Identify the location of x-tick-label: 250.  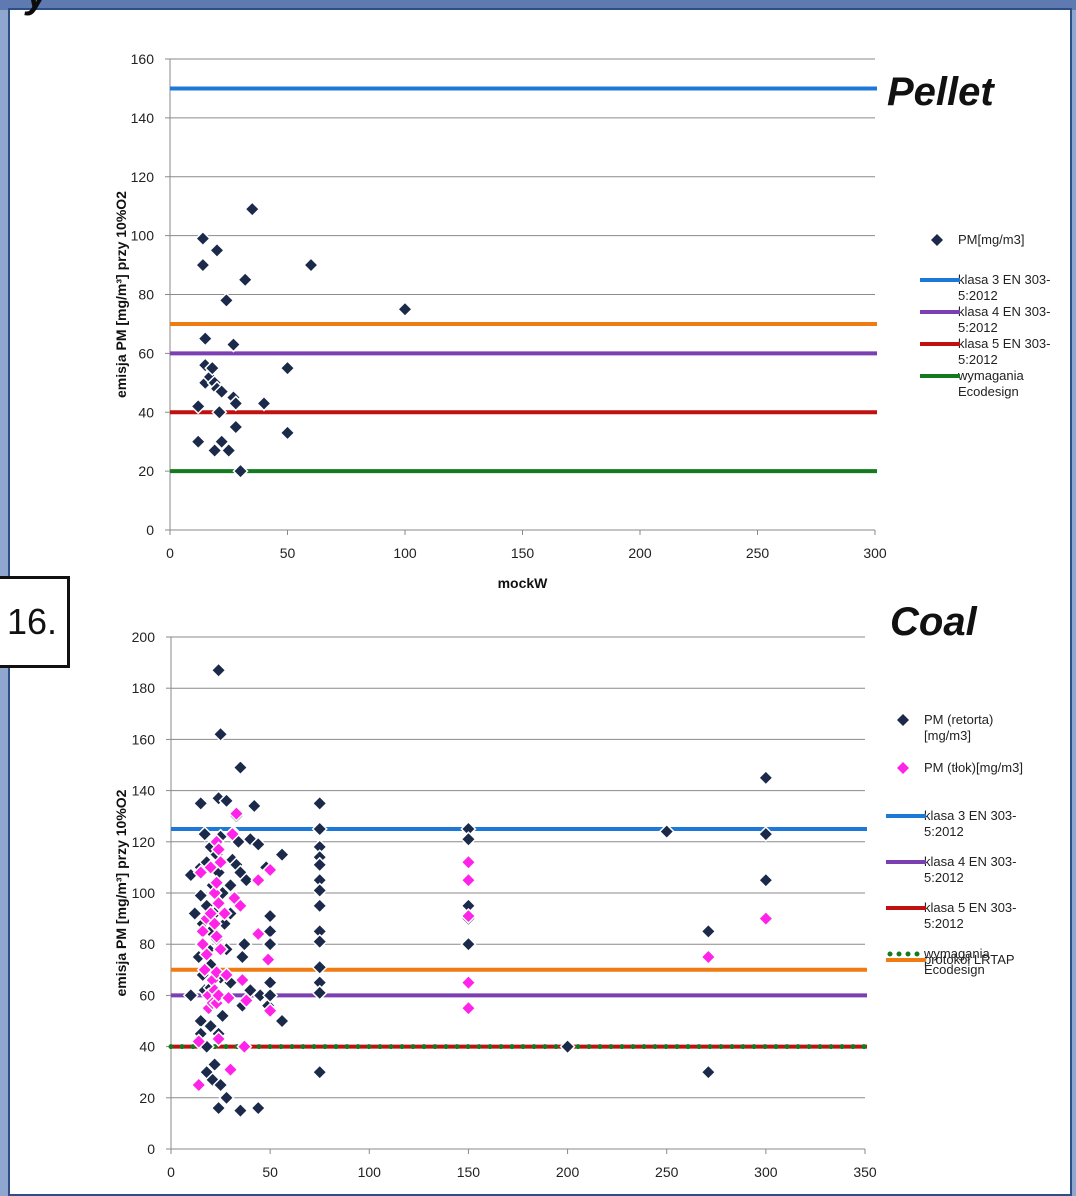
(667, 1172).